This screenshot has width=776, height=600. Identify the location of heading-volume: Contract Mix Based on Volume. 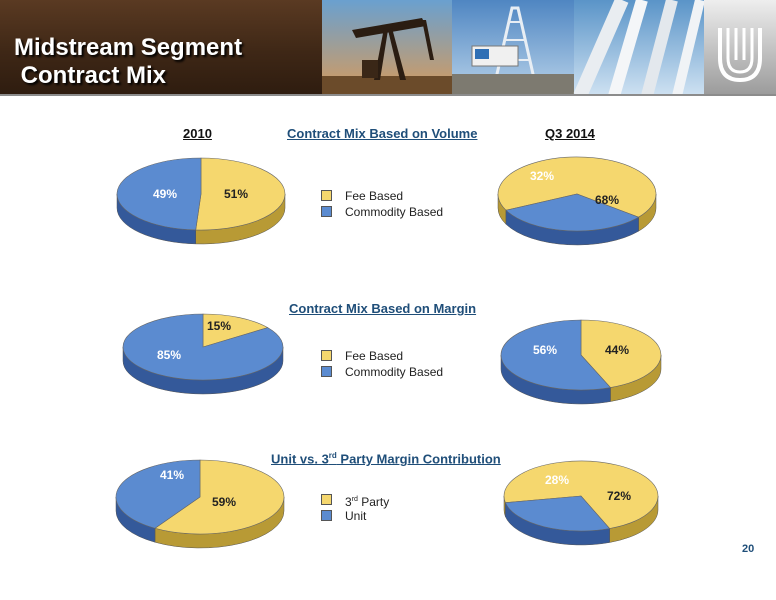
(382, 133).